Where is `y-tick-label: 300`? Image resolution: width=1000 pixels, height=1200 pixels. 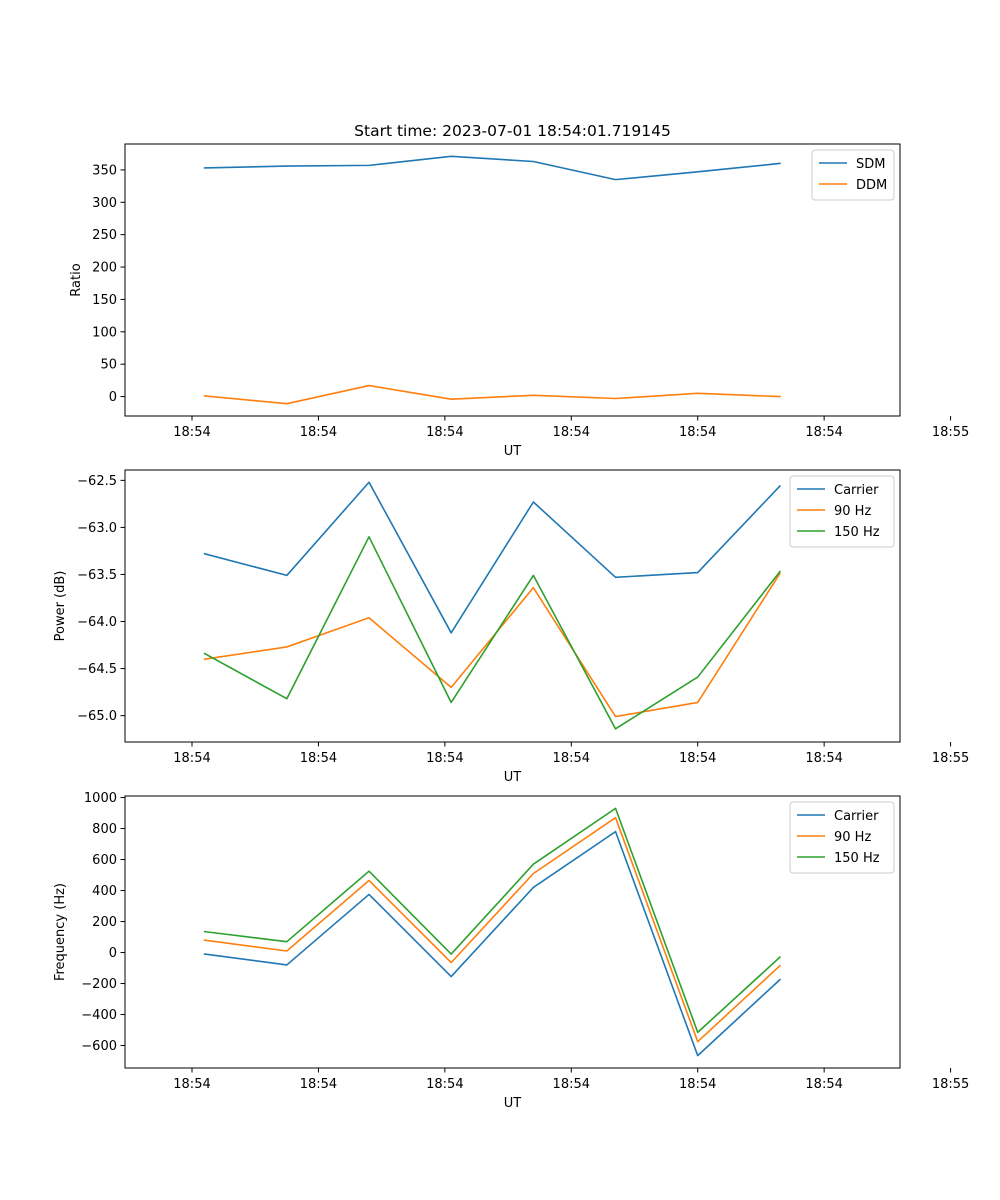 y-tick-label: 300 is located at coordinates (104, 203).